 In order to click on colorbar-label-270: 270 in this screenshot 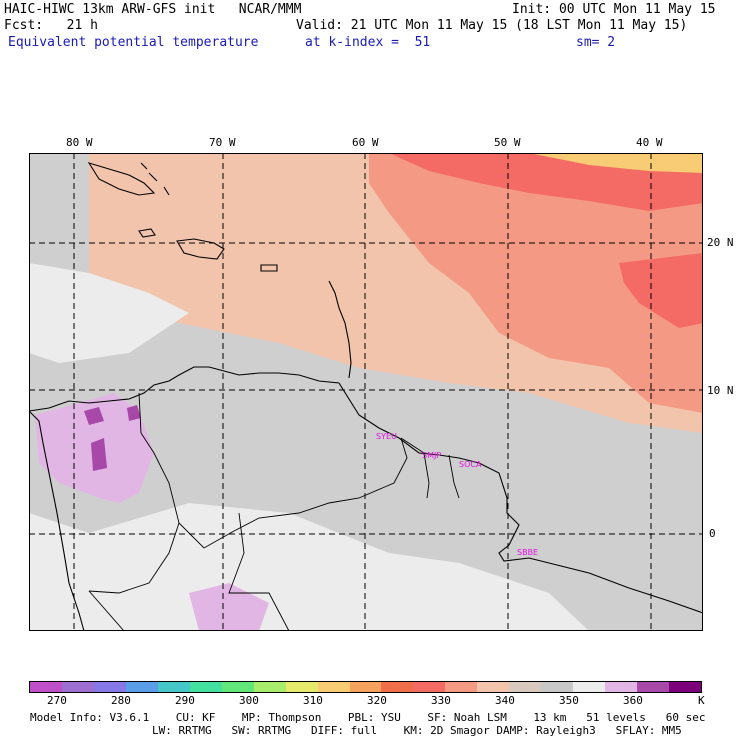, I will do `click(57, 700)`.